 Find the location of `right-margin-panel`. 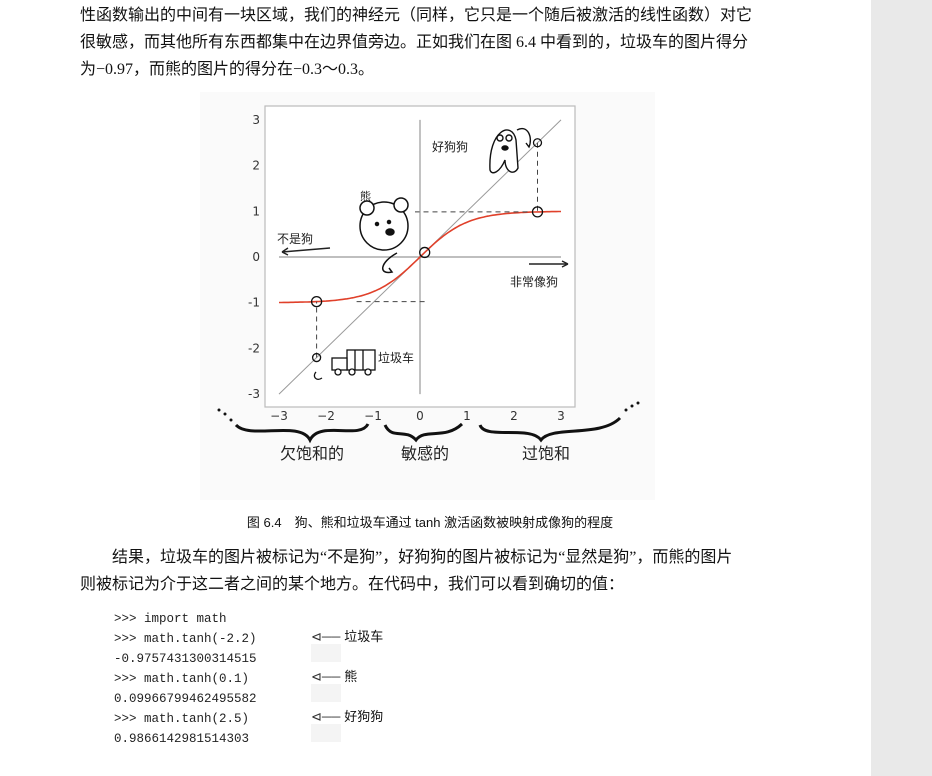

right-margin-panel is located at coordinates (901, 388).